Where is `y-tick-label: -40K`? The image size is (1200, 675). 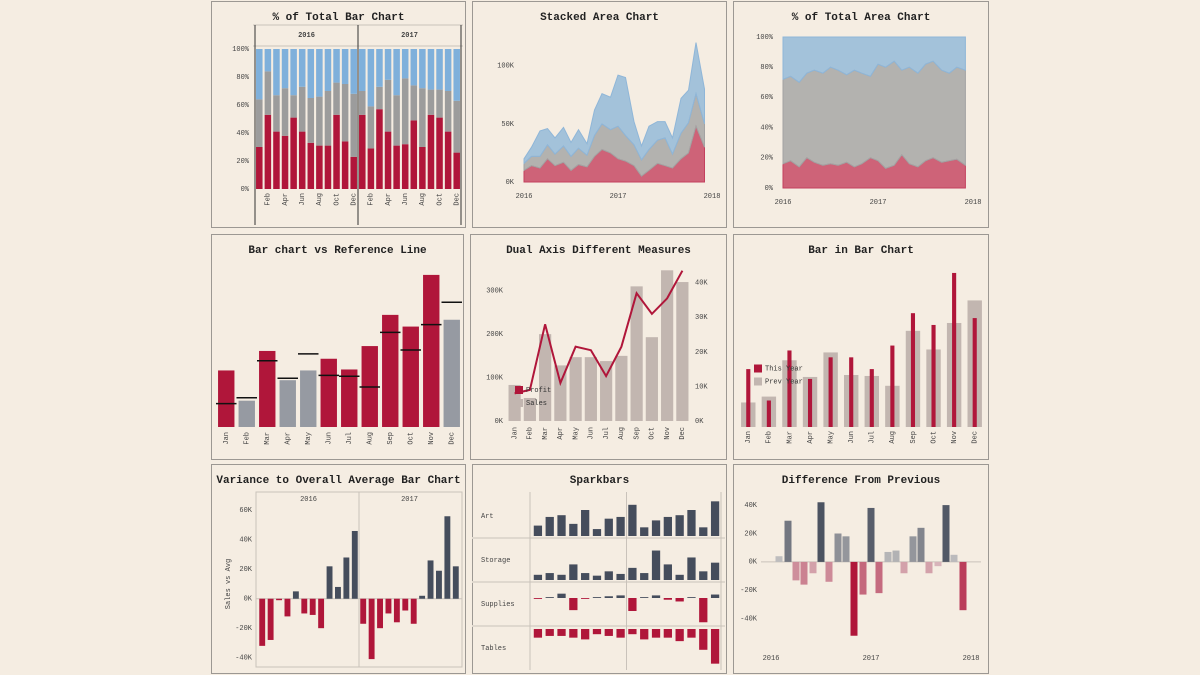
y-tick-label: -40K is located at coordinates (749, 620).